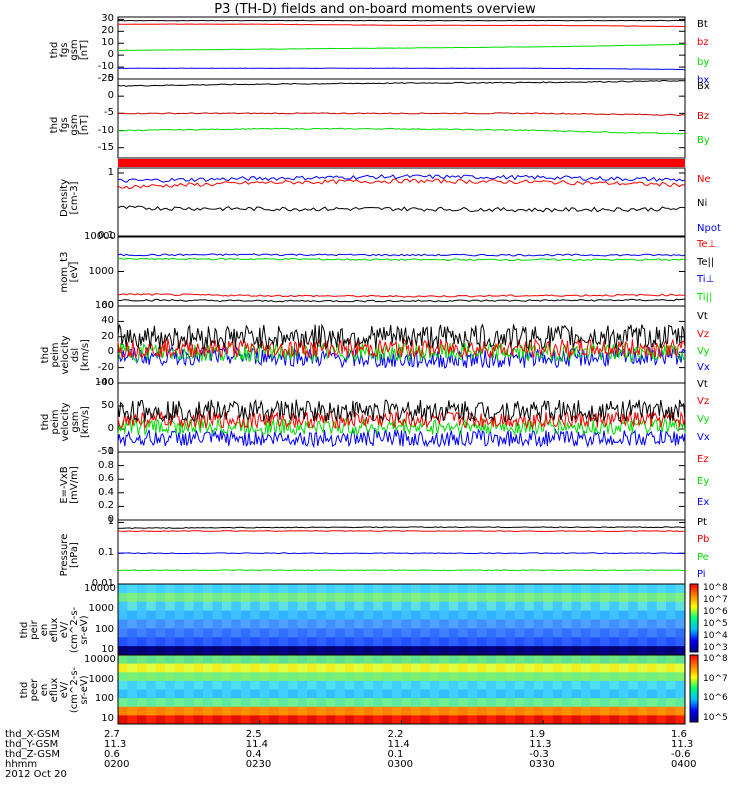  What do you see at coordinates (110, 55) in the screenshot?
I see `ytick-label: 0` at bounding box center [110, 55].